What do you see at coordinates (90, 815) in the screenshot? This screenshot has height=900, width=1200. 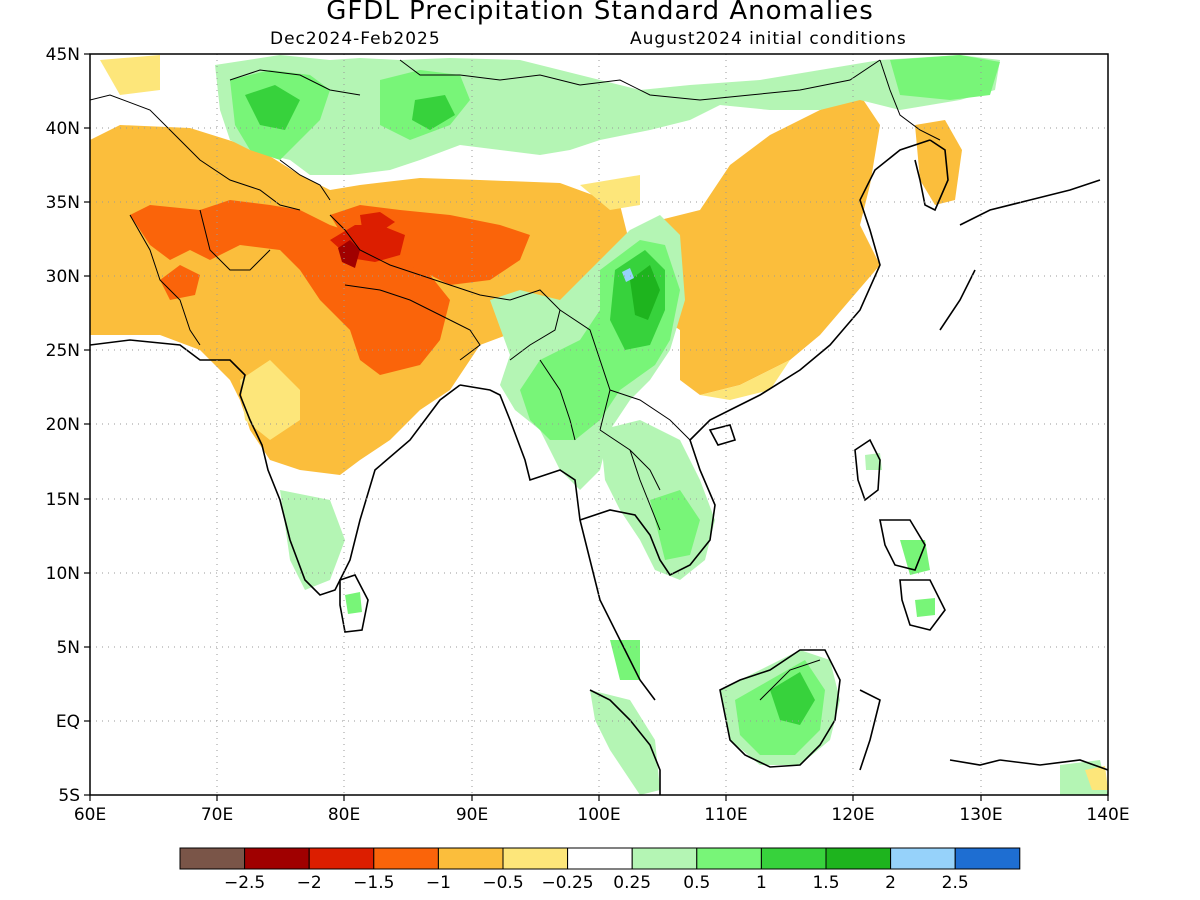 I see `lon-label-60e: 60E` at bounding box center [90, 815].